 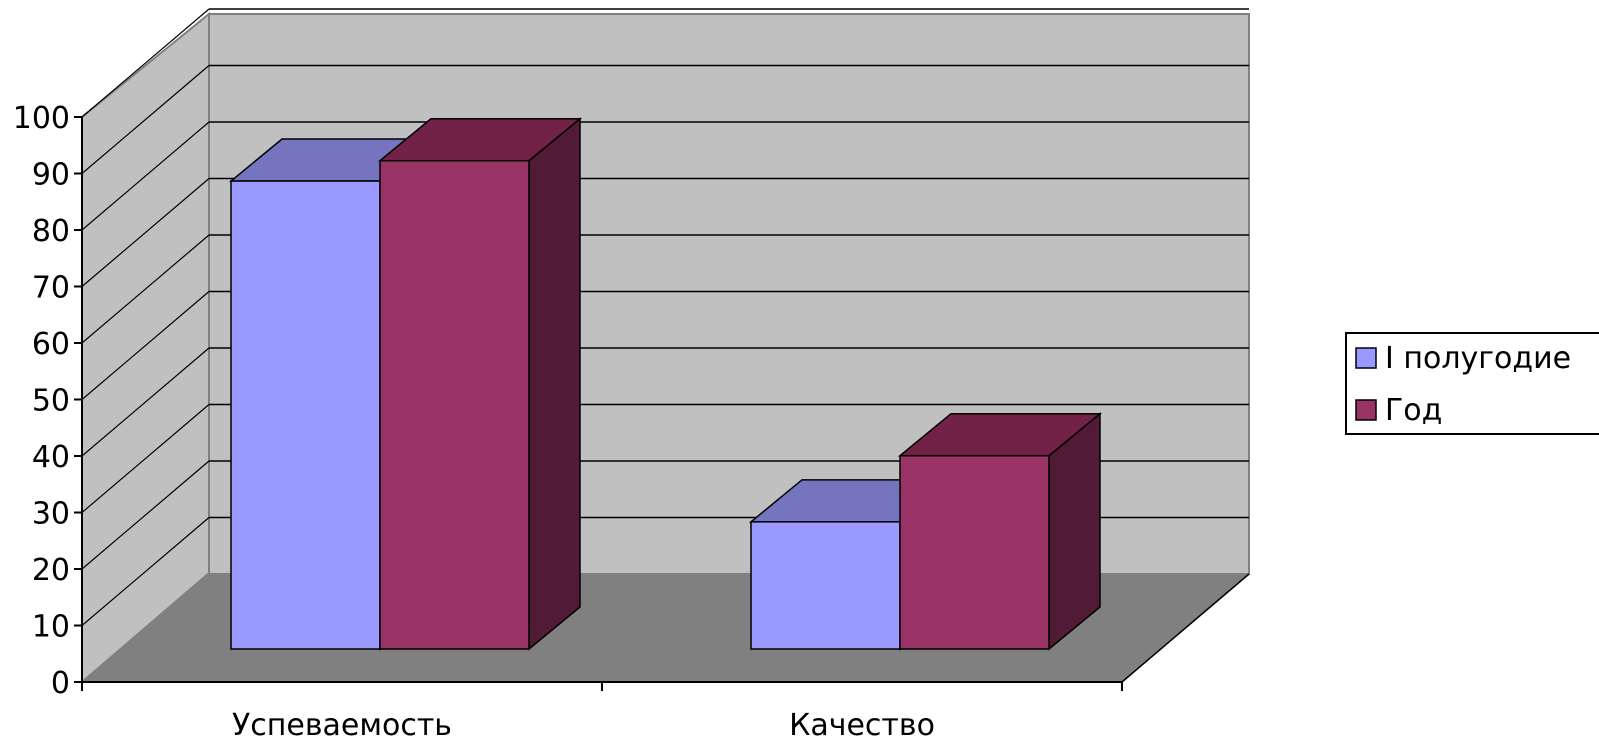 I want to click on x-category-label: Успеваемость, so click(x=342, y=725).